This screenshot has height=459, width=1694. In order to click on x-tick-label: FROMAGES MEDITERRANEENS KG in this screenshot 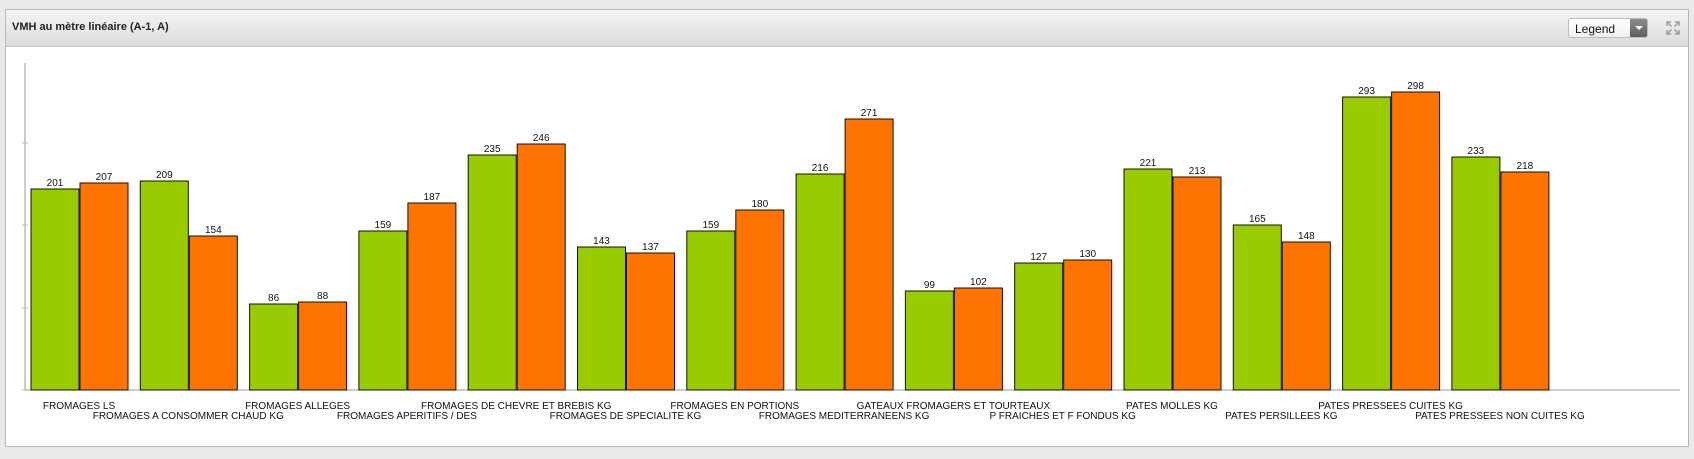, I will do `click(844, 416)`.